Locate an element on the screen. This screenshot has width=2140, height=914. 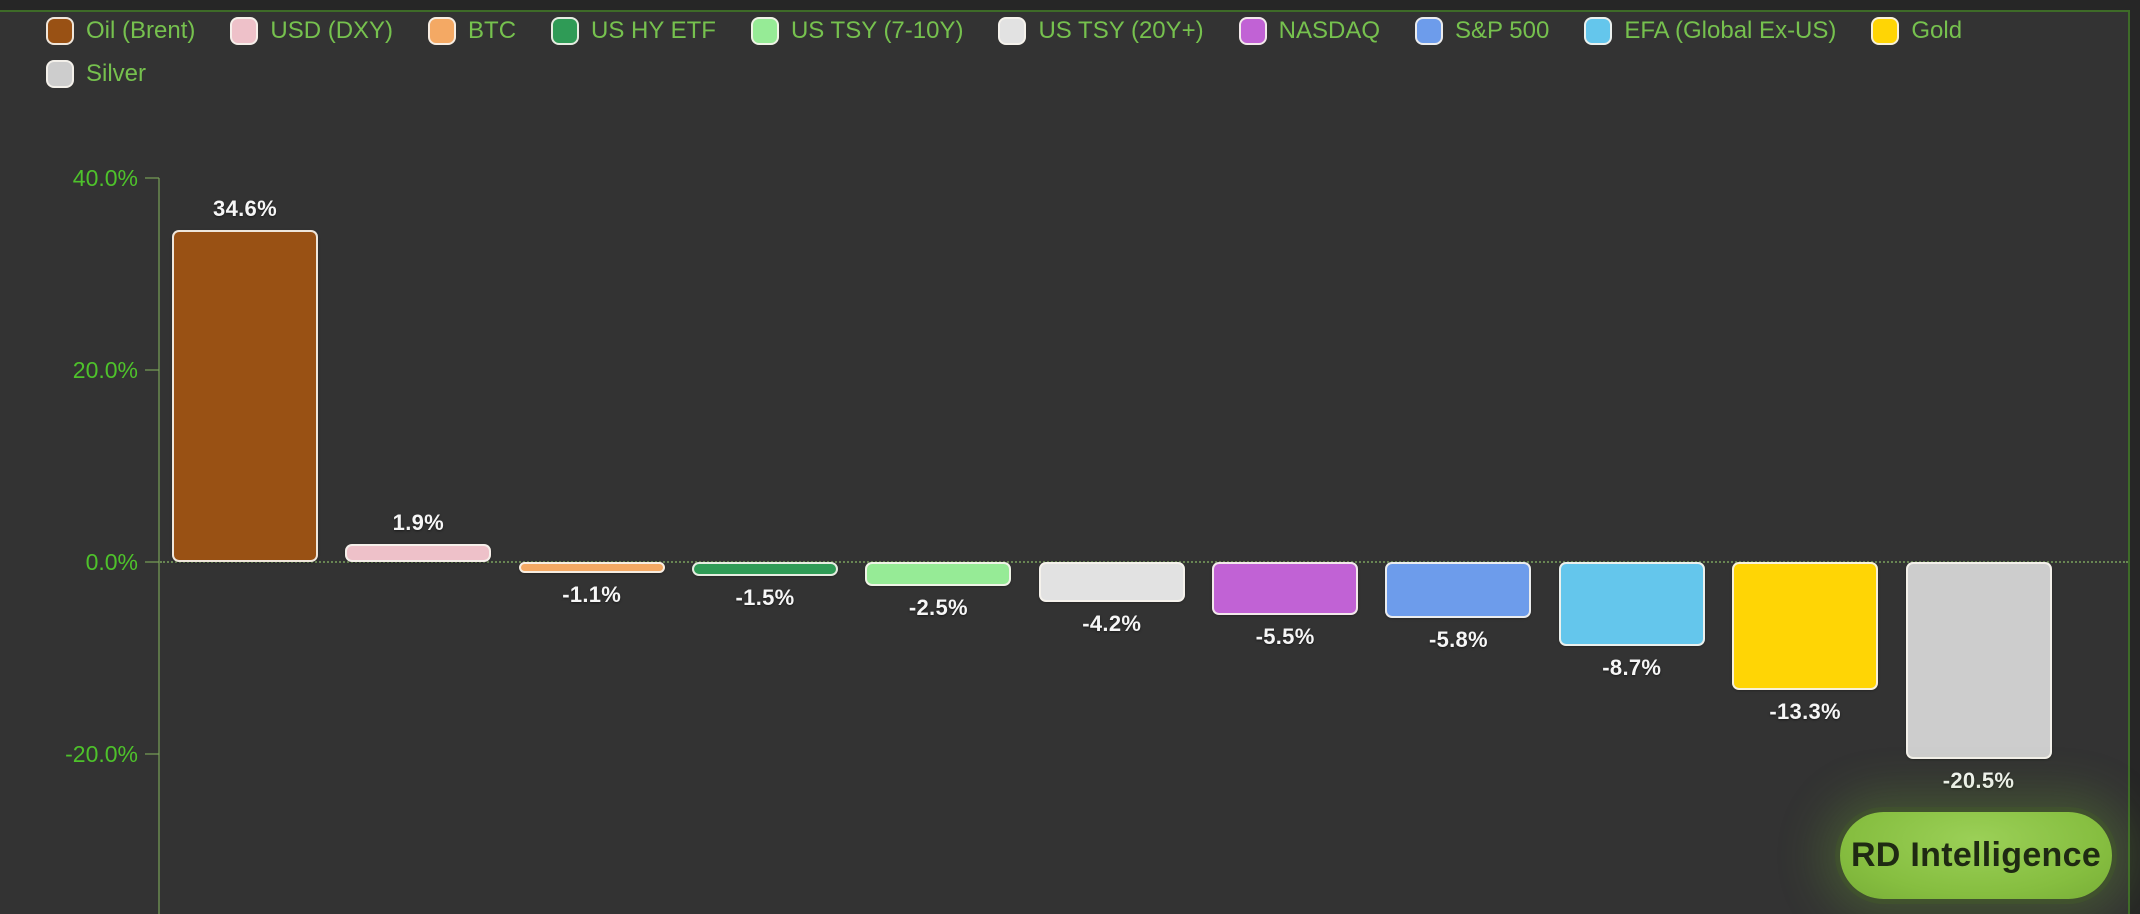
legend-swatch-oil-brent is located at coordinates (60, 31).